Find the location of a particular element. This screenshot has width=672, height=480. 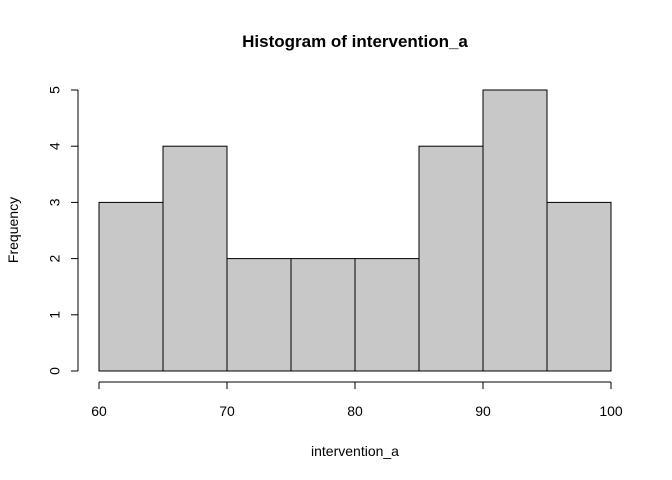

x-tick-label: 70 is located at coordinates (227, 411).